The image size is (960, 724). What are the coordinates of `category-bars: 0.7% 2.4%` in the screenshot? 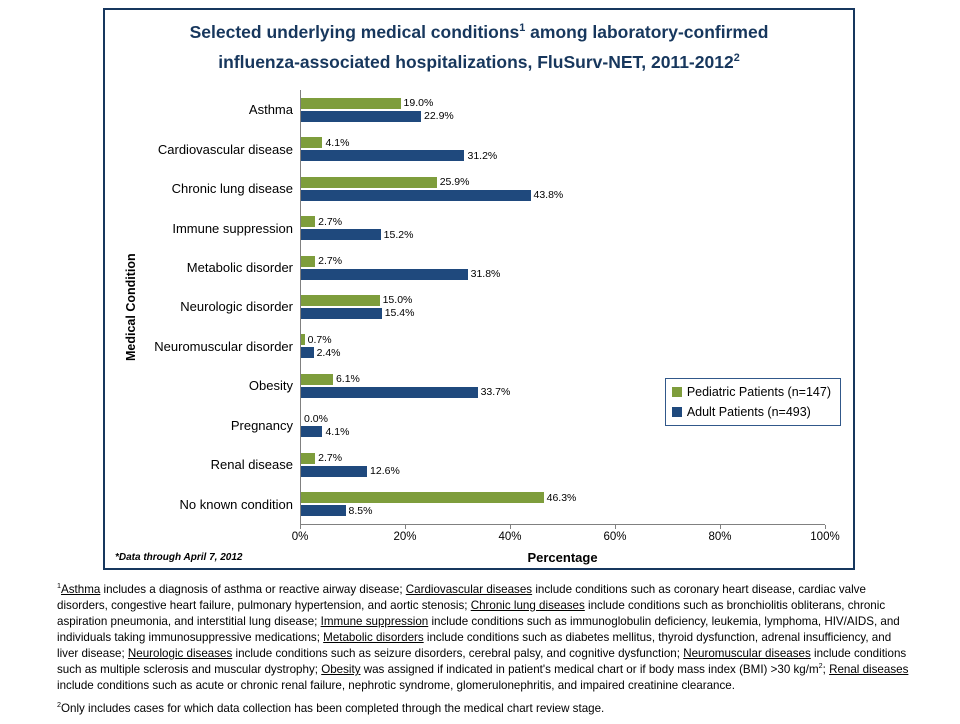 It's located at (562, 346).